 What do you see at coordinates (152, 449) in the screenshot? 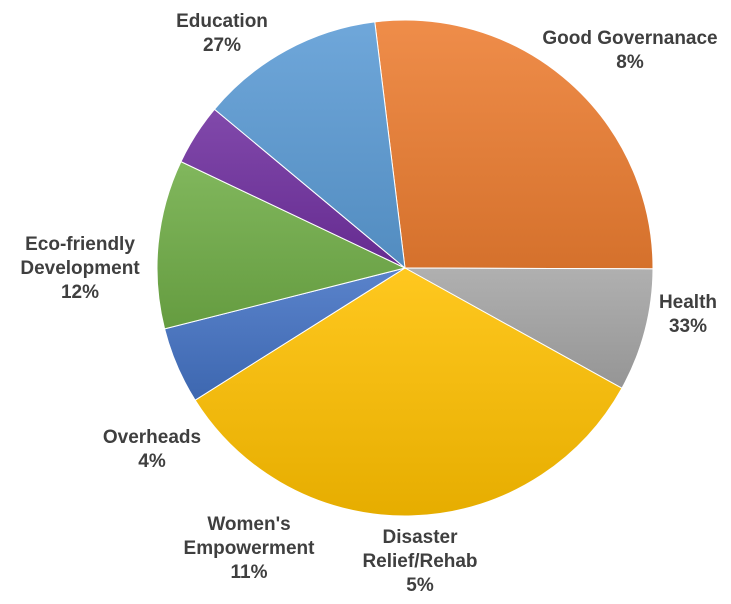
I see `slice-label-overheads: Overheads 4%` at bounding box center [152, 449].